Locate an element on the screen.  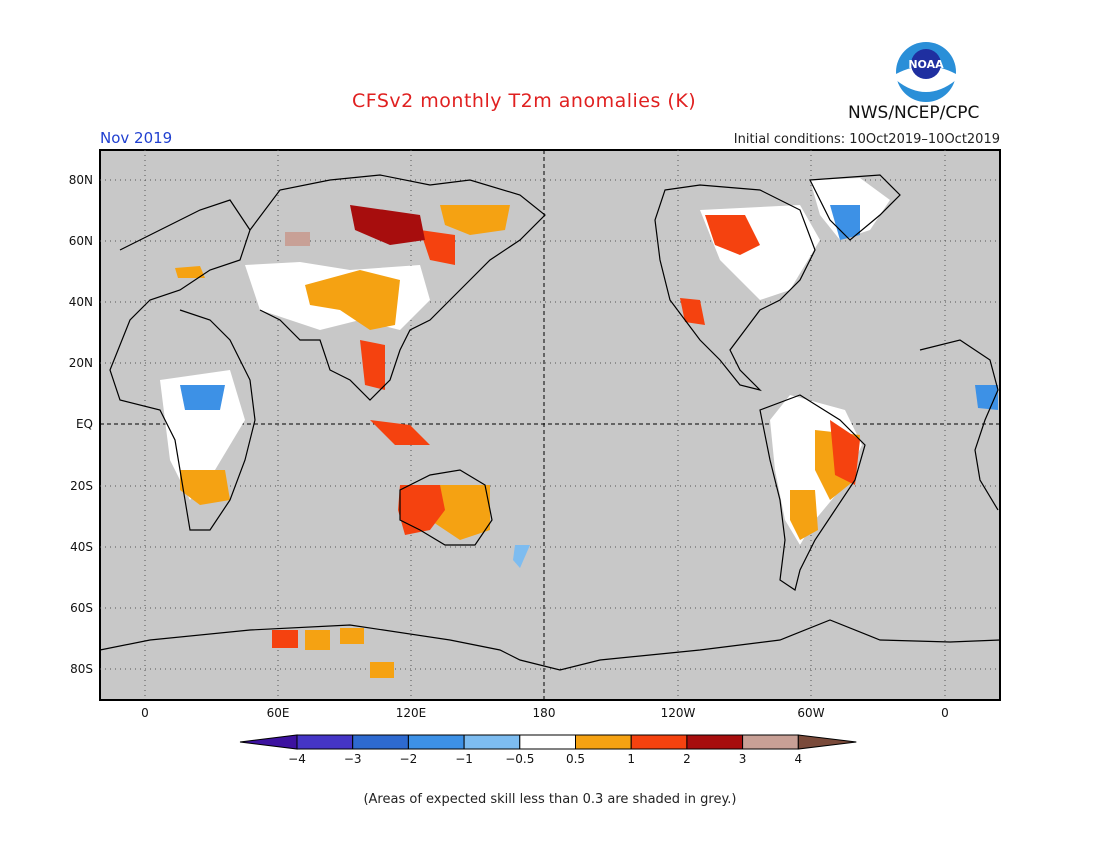
colorbar-label: −4 is located at coordinates (297, 759).